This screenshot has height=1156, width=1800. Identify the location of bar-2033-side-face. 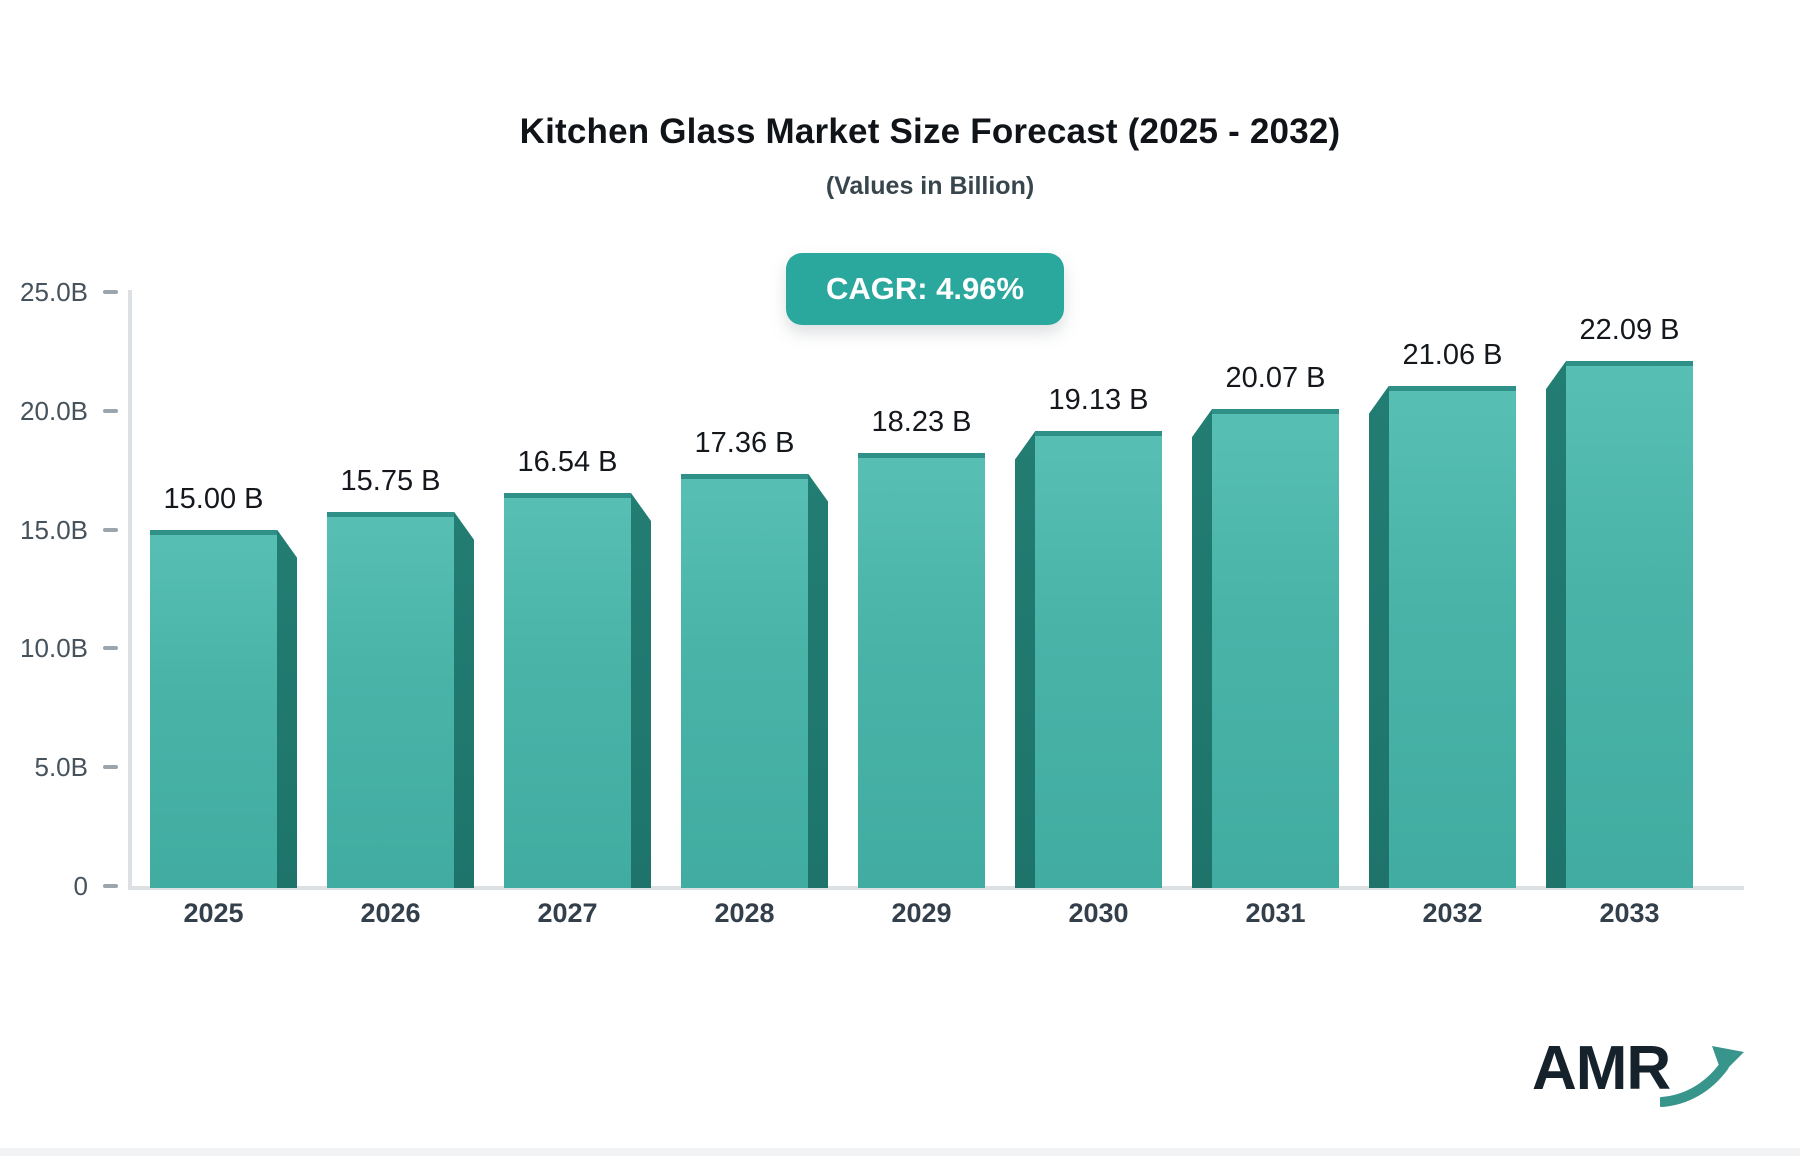
(1556, 624).